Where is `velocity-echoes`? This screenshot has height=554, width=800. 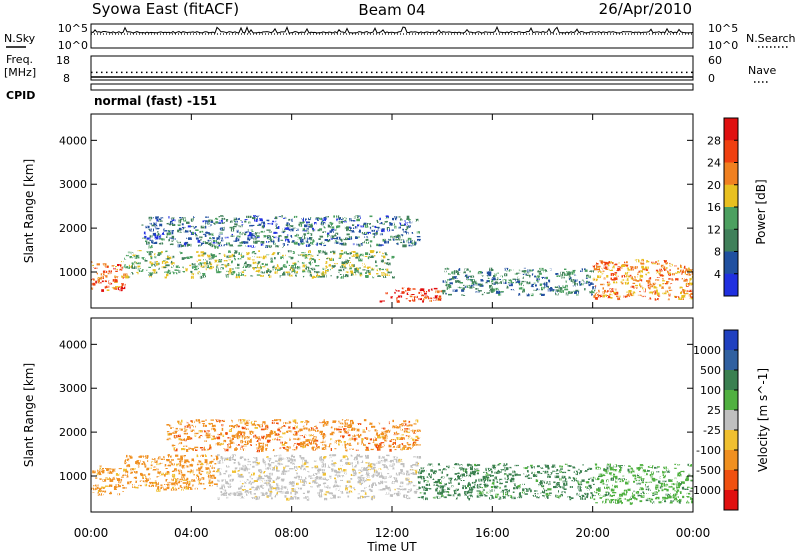 velocity-echoes is located at coordinates (392, 462).